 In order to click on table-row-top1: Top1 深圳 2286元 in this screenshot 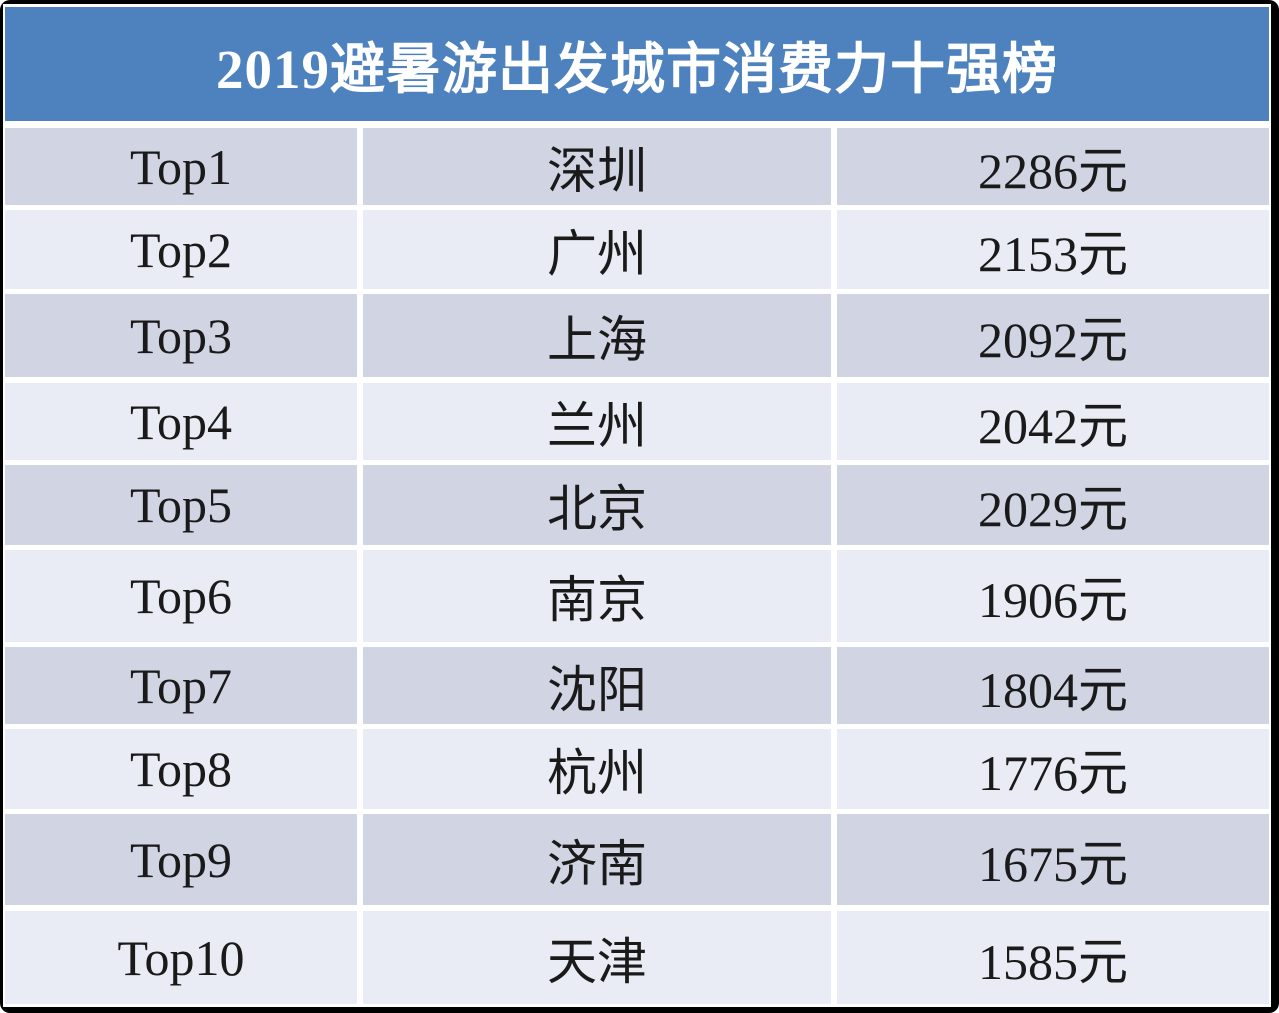, I will do `click(637, 166)`.